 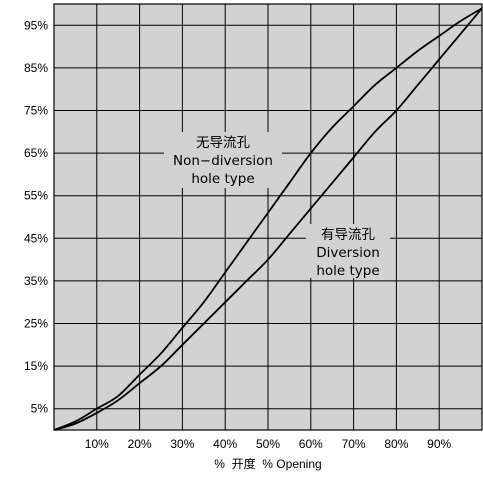 I want to click on x-tick-label: 30%, so click(x=182, y=444).